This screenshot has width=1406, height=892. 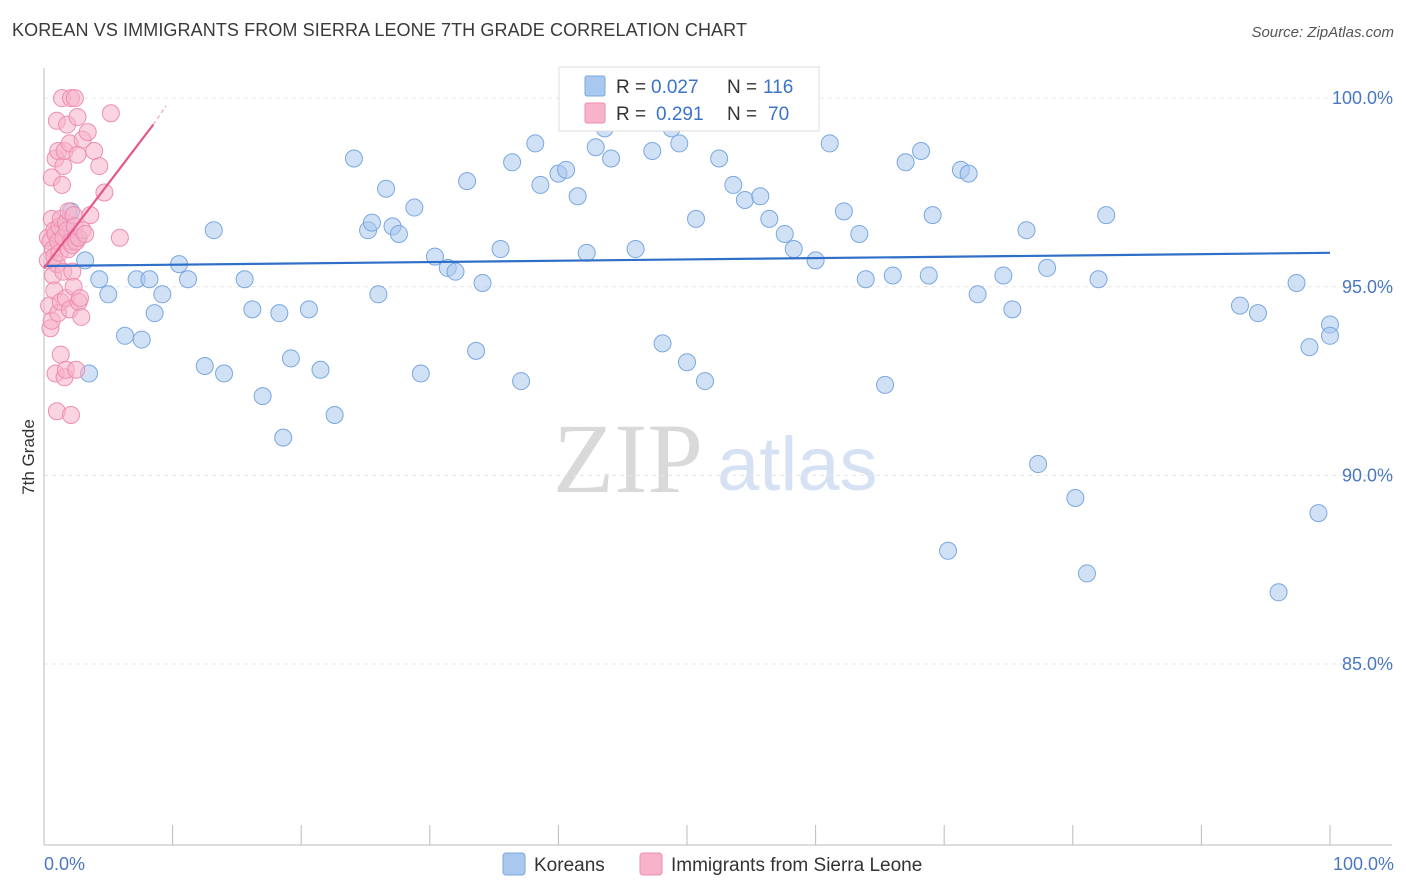 I want to click on bottom-legend-label-sierra-leone: Immigrants from Sierra Leone, so click(x=796, y=865).